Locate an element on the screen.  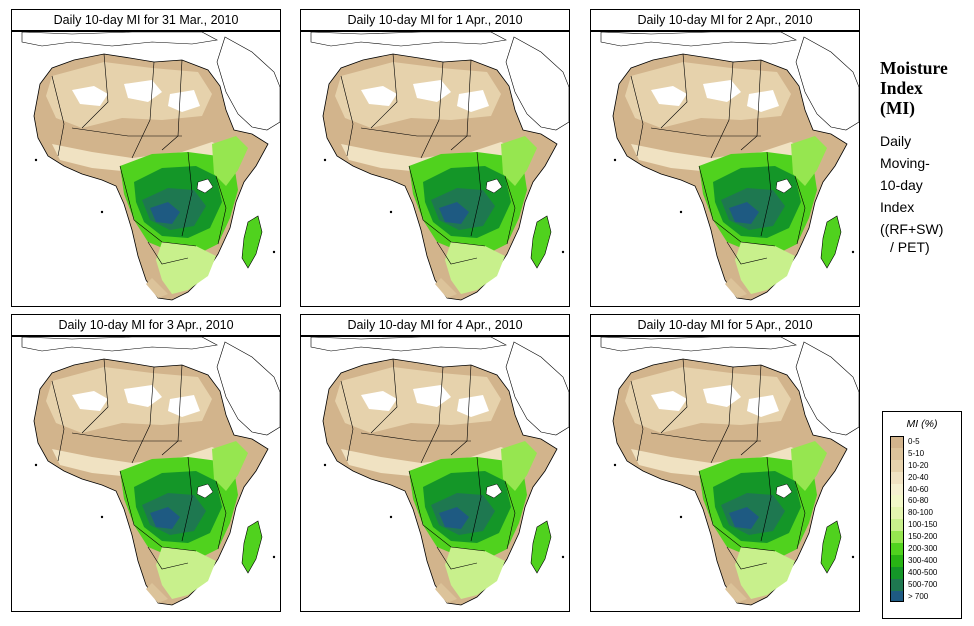
legend-label: 5-10 is located at coordinates (916, 453).